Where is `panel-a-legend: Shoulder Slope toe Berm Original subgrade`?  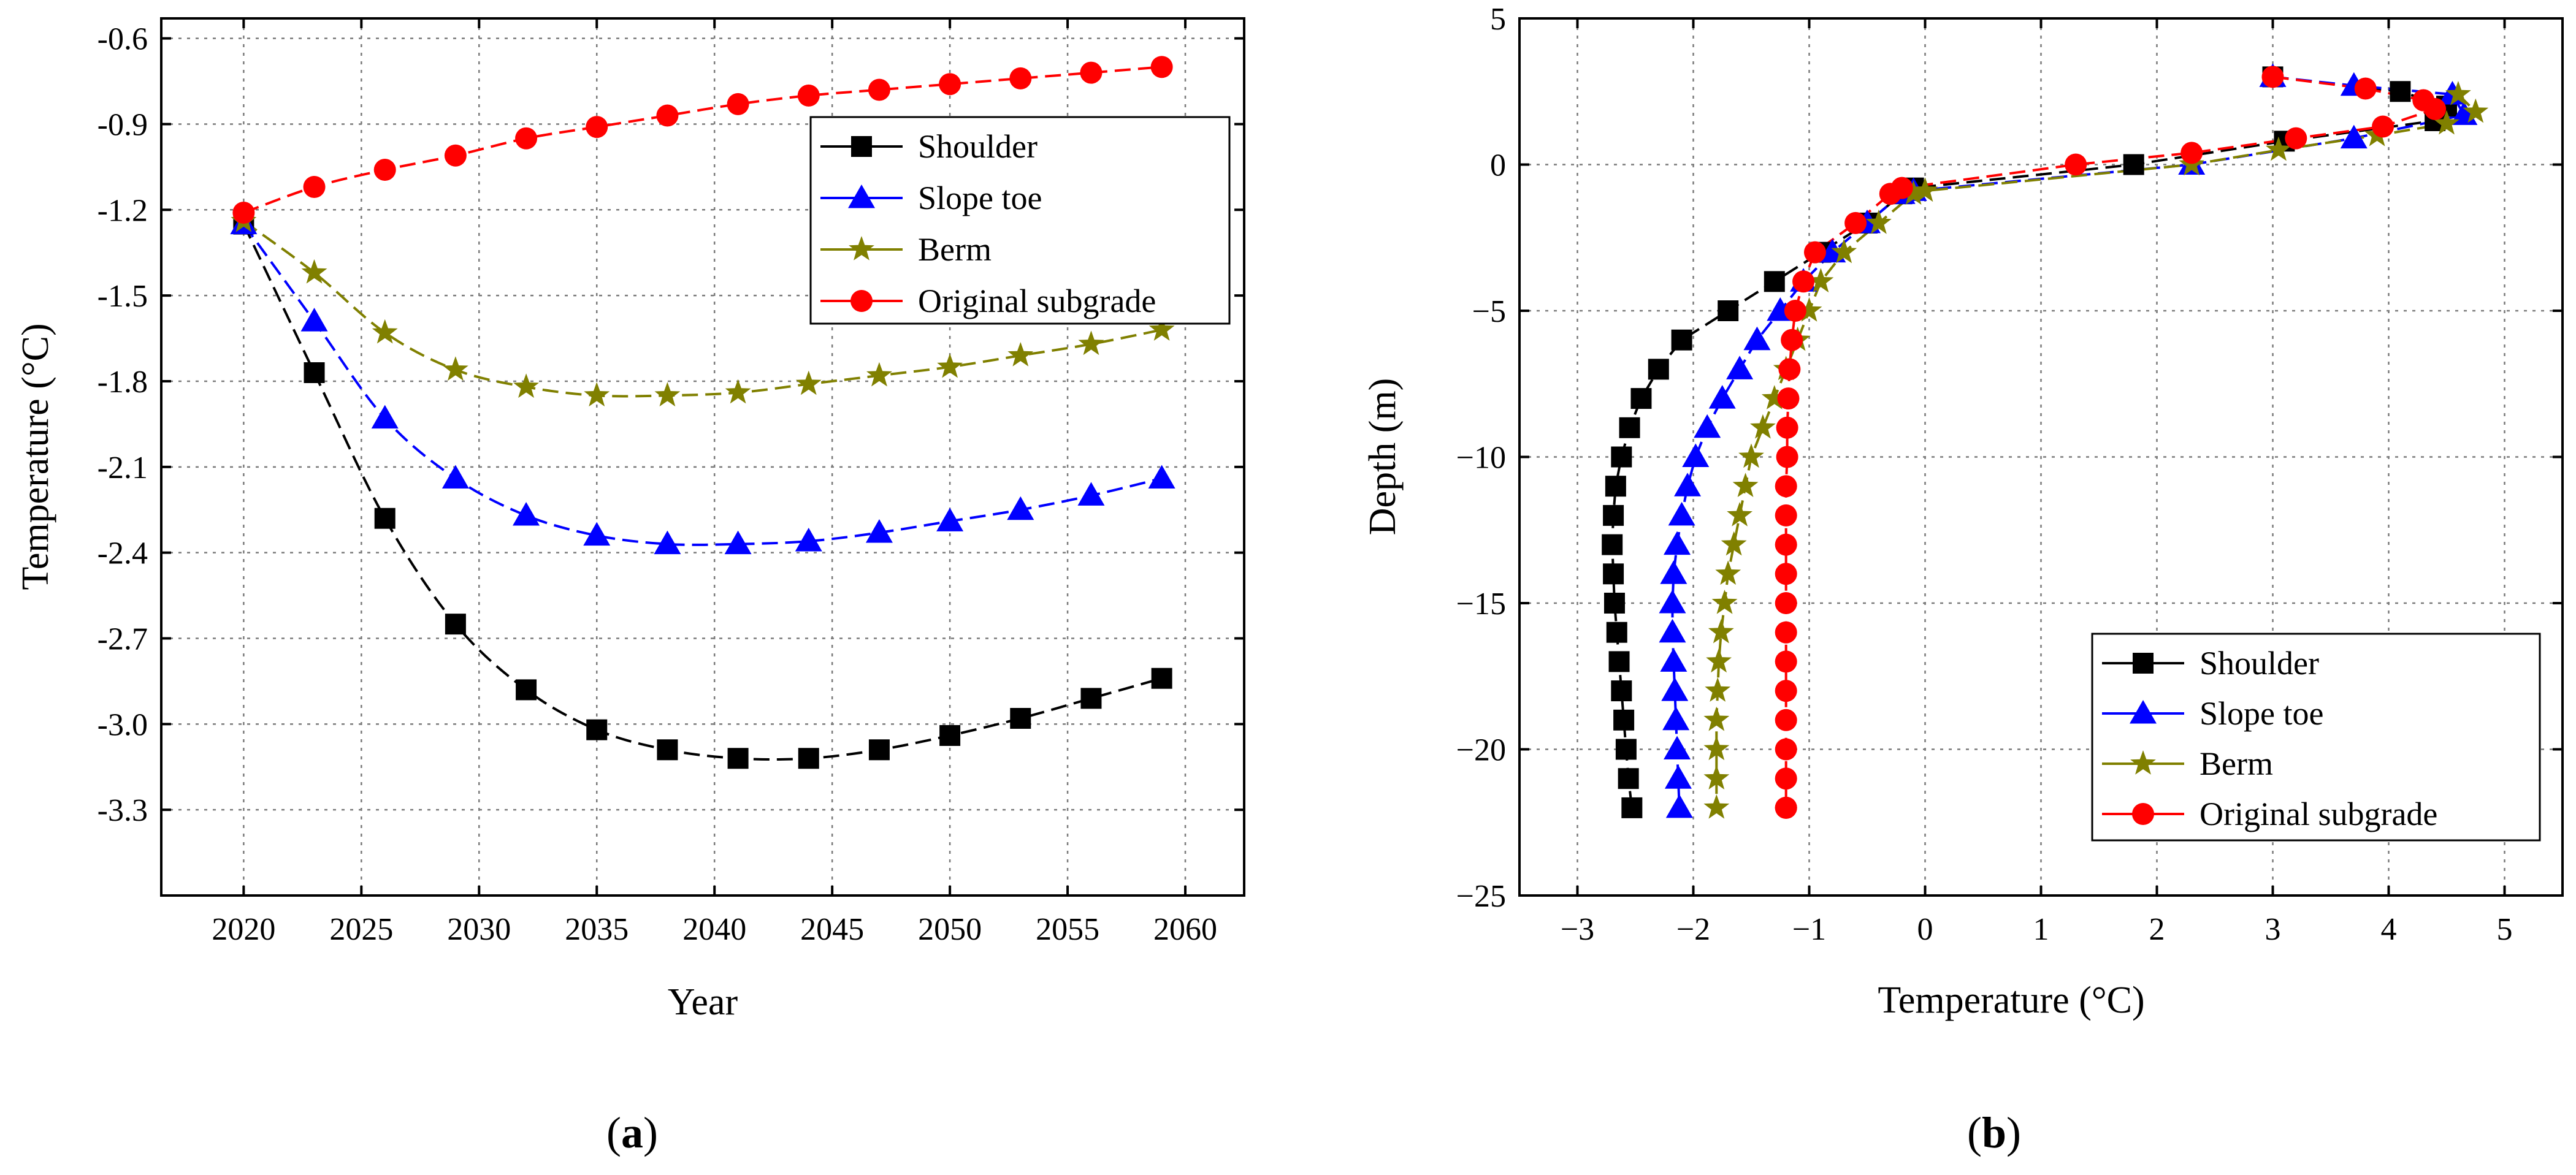 panel-a-legend: Shoulder Slope toe Berm Original subgrade is located at coordinates (1020, 220).